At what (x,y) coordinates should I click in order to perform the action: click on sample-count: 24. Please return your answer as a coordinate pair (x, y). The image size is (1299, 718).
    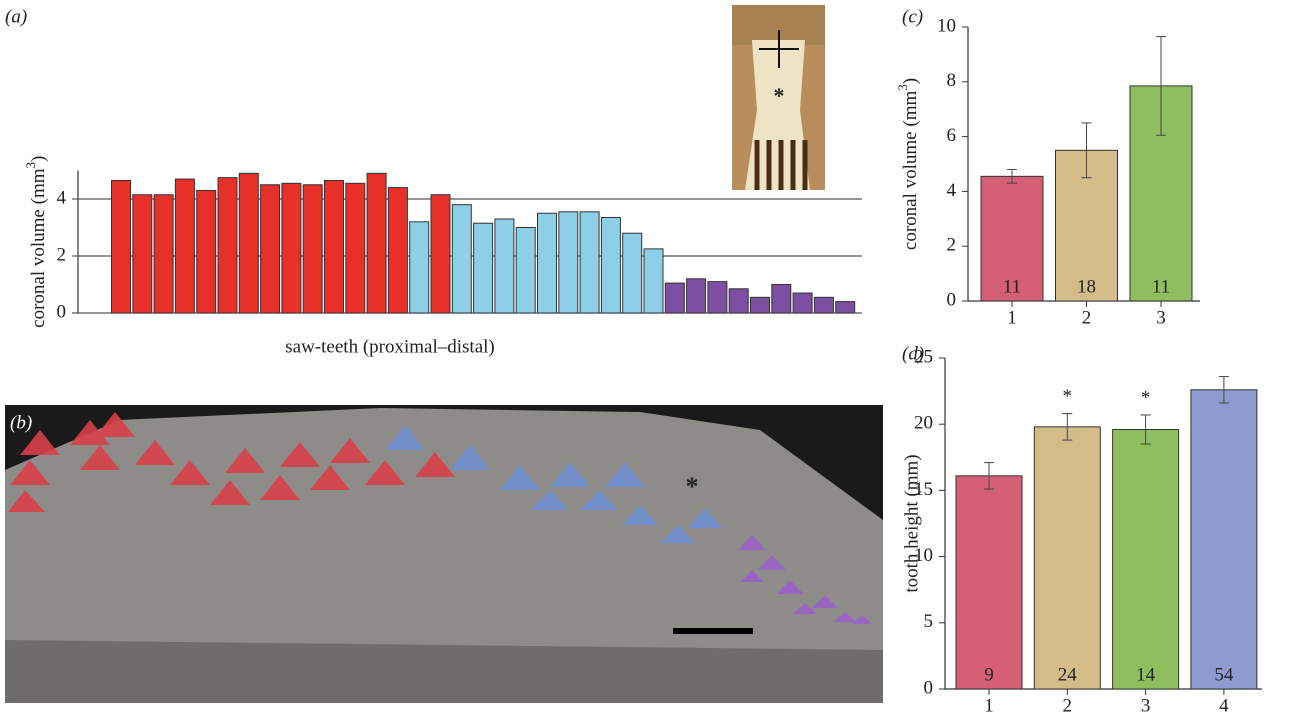
    Looking at the image, I should click on (1068, 674).